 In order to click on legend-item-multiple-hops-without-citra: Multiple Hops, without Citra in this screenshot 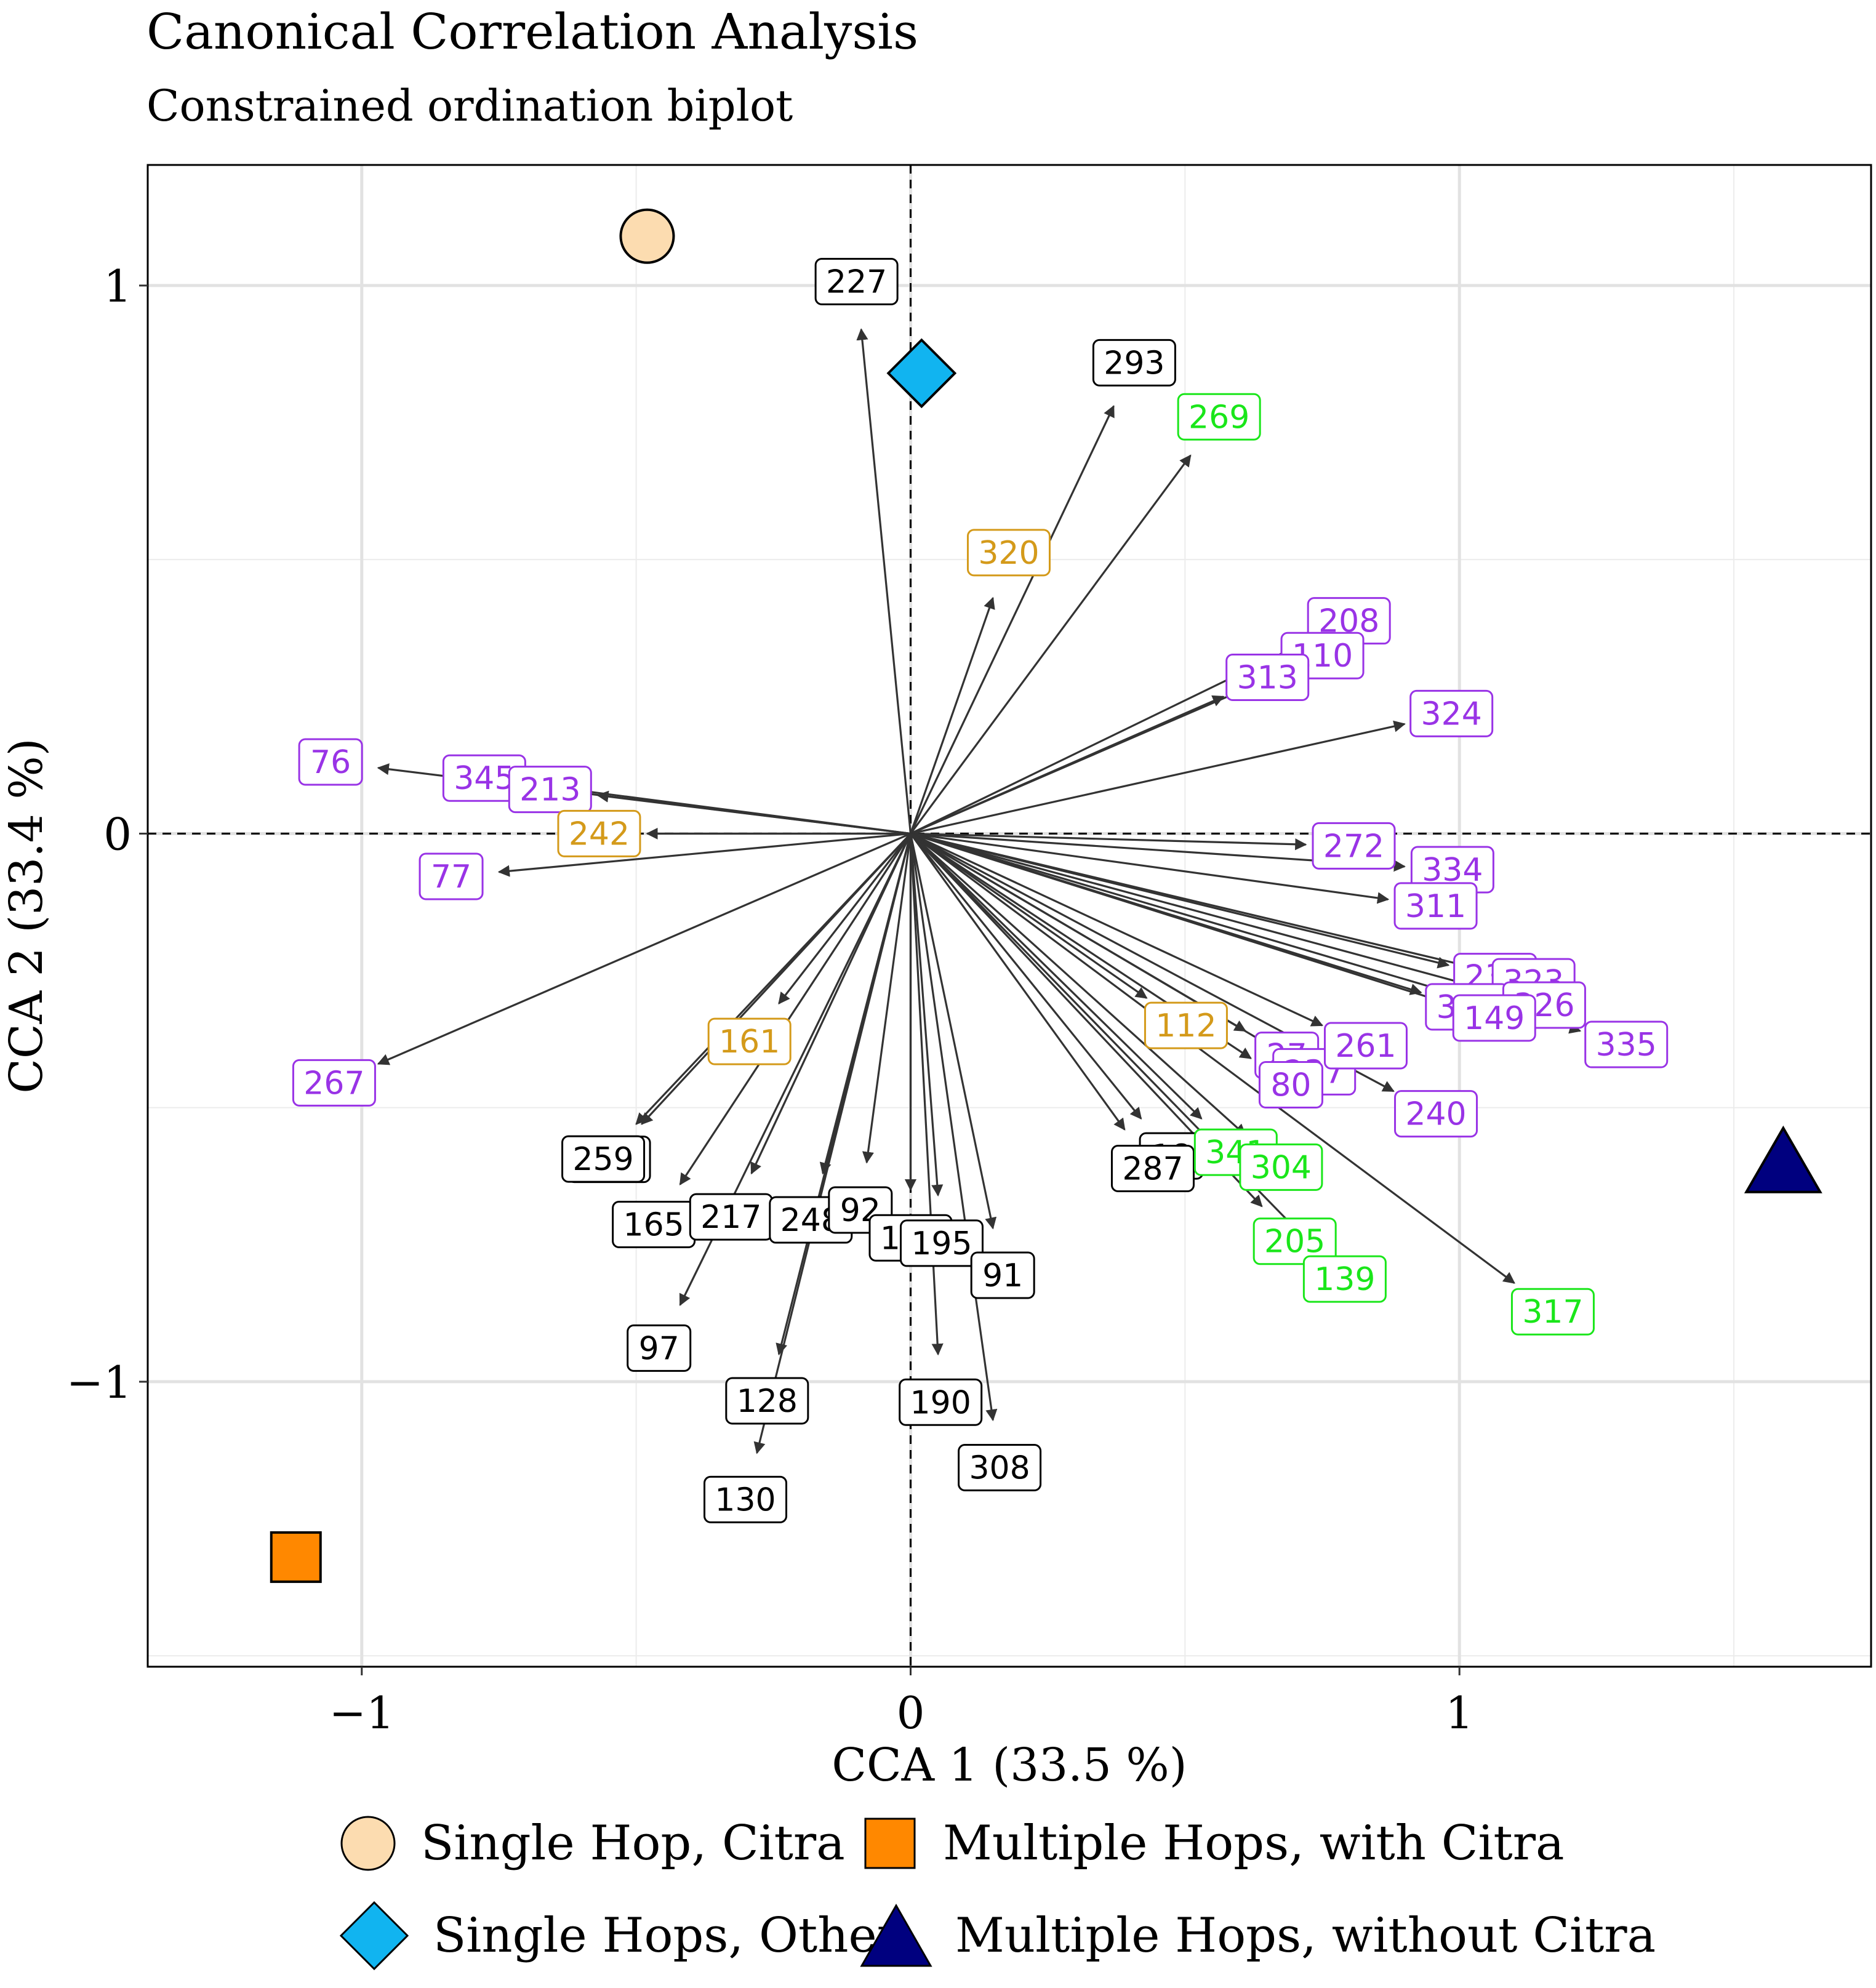, I will do `click(1258, 1936)`.